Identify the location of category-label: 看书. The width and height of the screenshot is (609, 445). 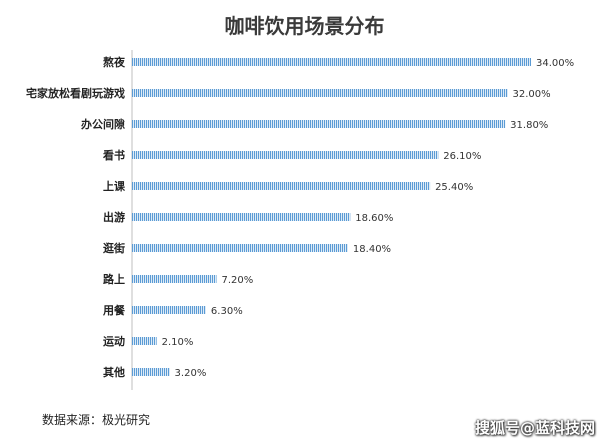
(114, 155).